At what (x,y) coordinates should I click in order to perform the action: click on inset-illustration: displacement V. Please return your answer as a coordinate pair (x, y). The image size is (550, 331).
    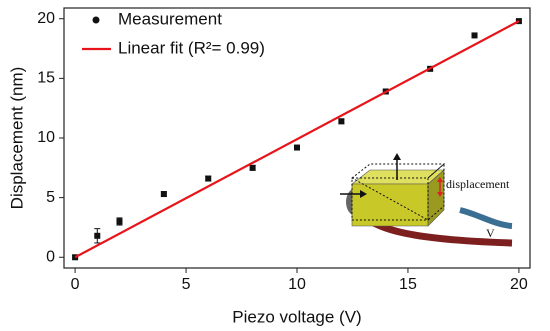
    Looking at the image, I should click on (426, 200).